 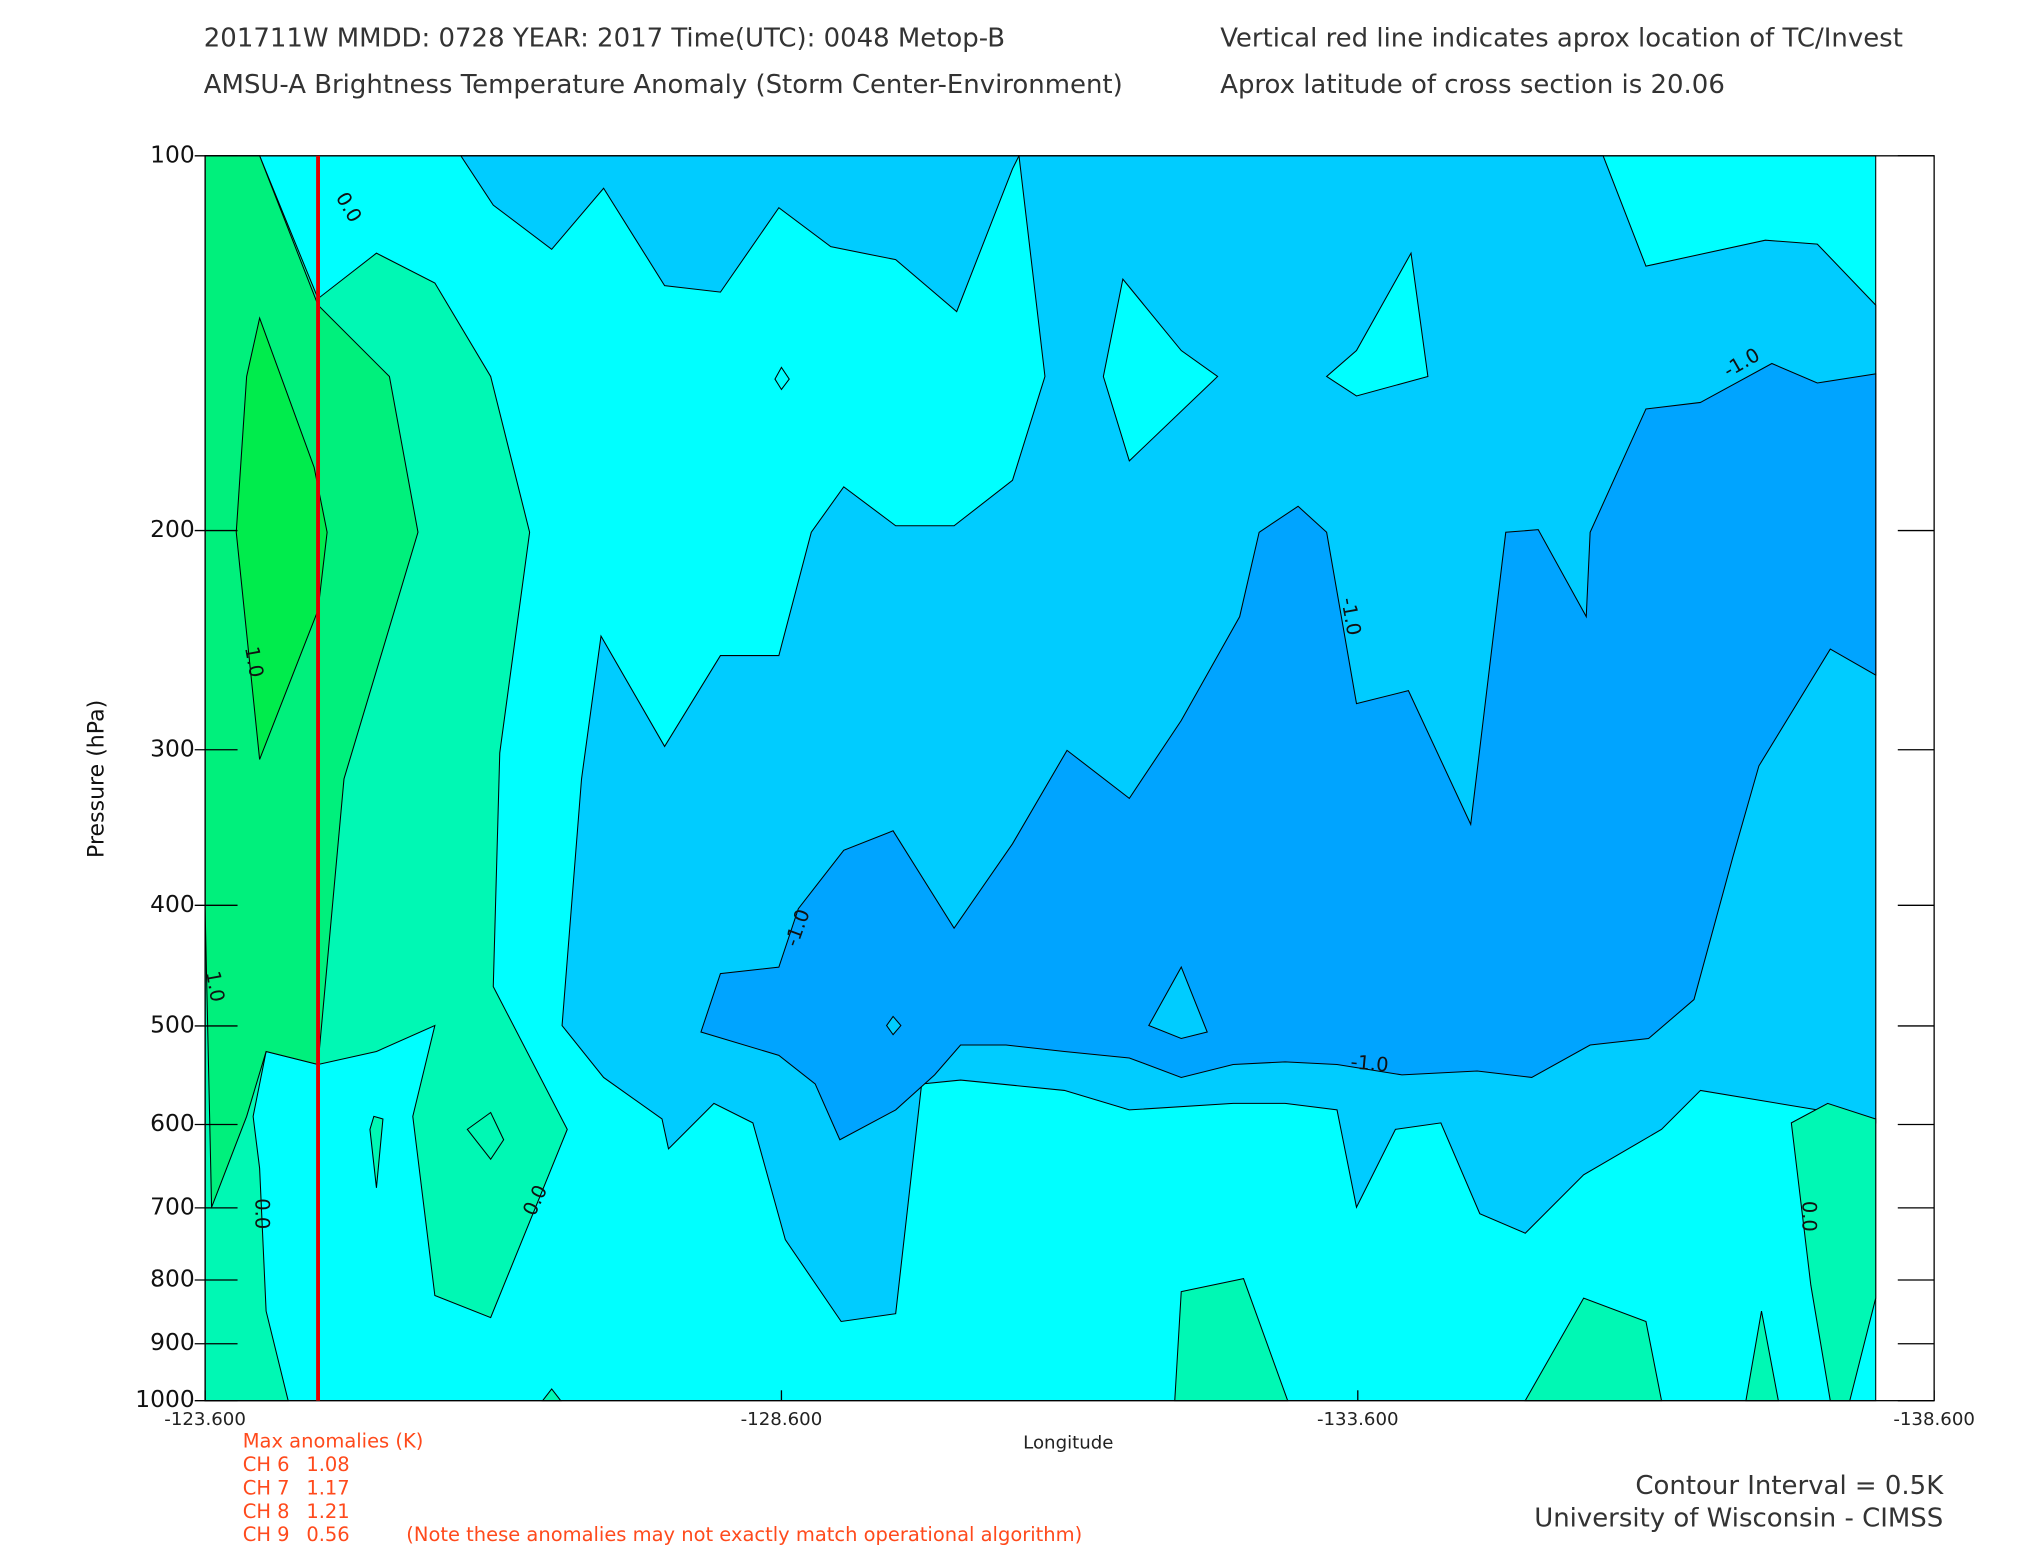 I want to click on anomaly-value: 1.21, so click(x=327, y=1511).